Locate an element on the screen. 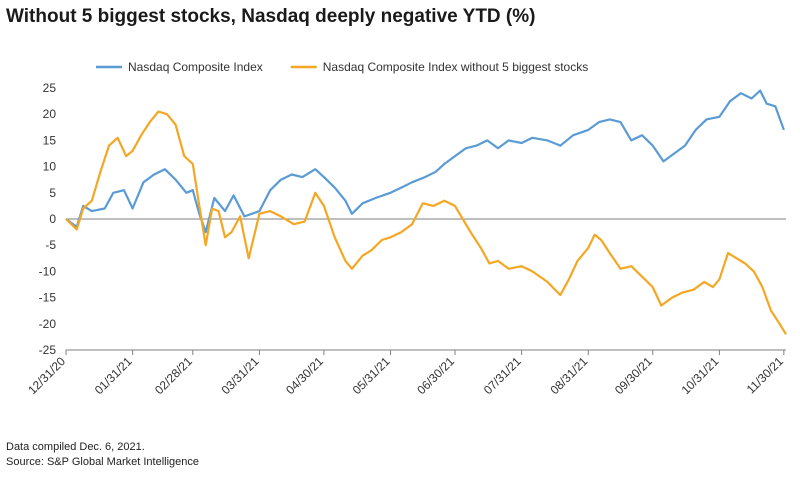  x-tick-label: 10/31/21 is located at coordinates (700, 375).